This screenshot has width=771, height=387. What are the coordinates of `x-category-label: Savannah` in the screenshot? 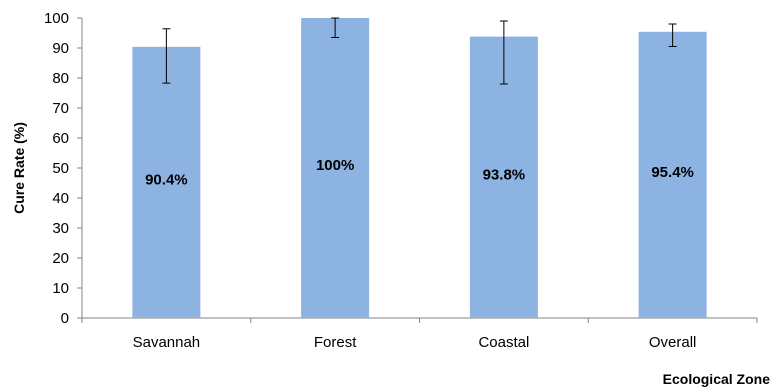 It's located at (167, 342).